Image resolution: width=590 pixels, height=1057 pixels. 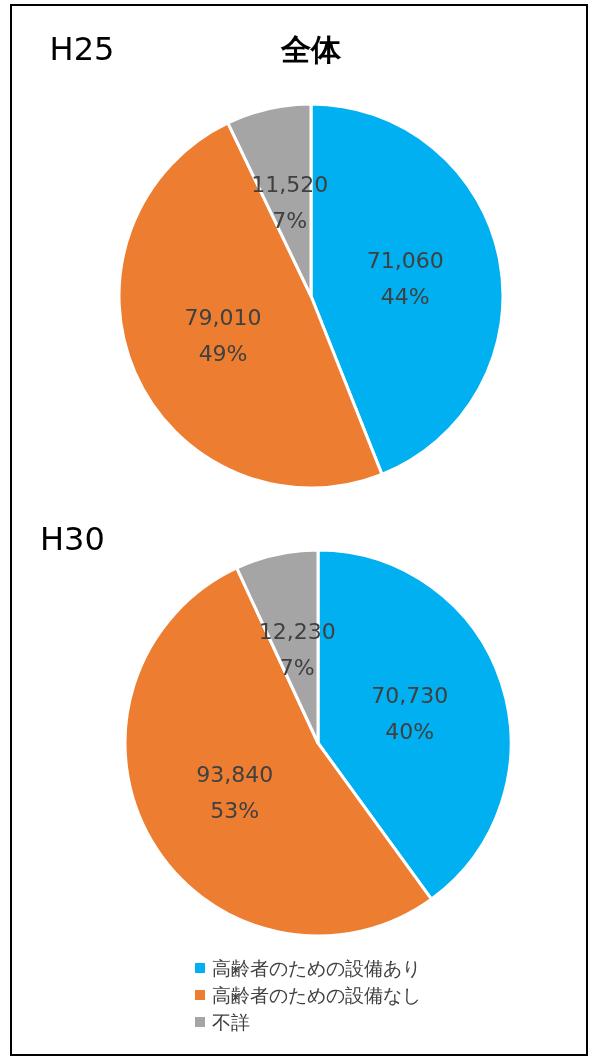 I want to click on chart-title: H30, so click(x=72, y=539).